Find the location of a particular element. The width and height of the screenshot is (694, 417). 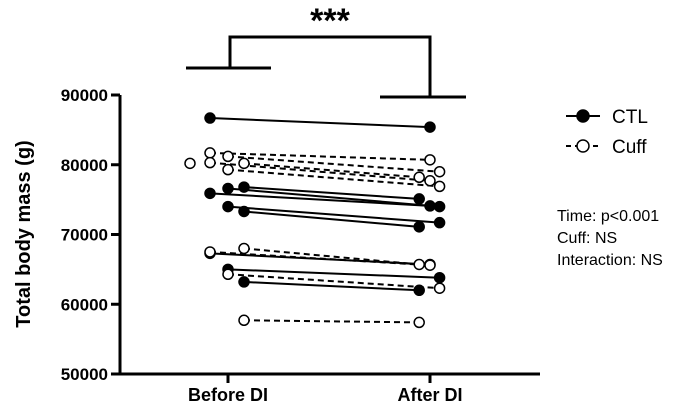

legend-marker-ctl is located at coordinates (583, 116).